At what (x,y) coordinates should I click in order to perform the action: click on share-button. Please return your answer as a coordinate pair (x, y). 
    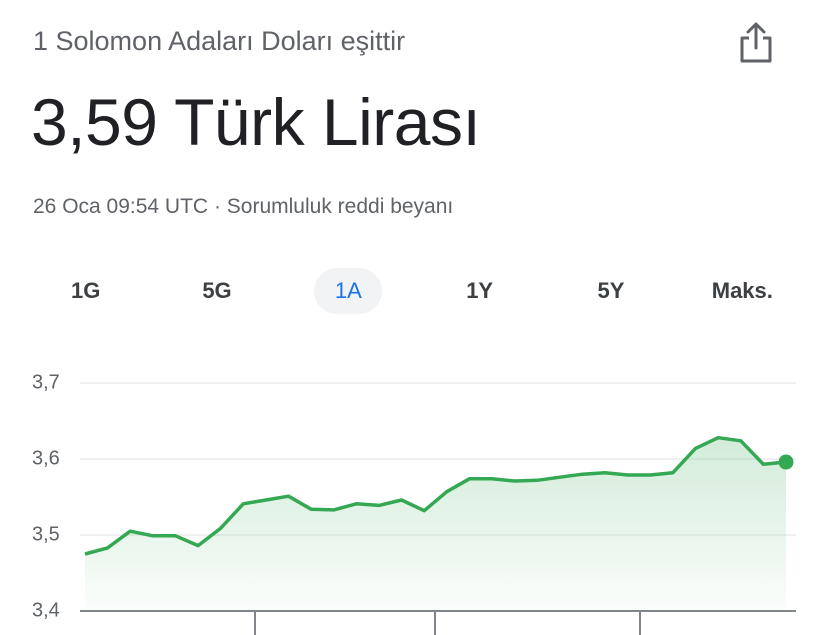
    Looking at the image, I should click on (756, 42).